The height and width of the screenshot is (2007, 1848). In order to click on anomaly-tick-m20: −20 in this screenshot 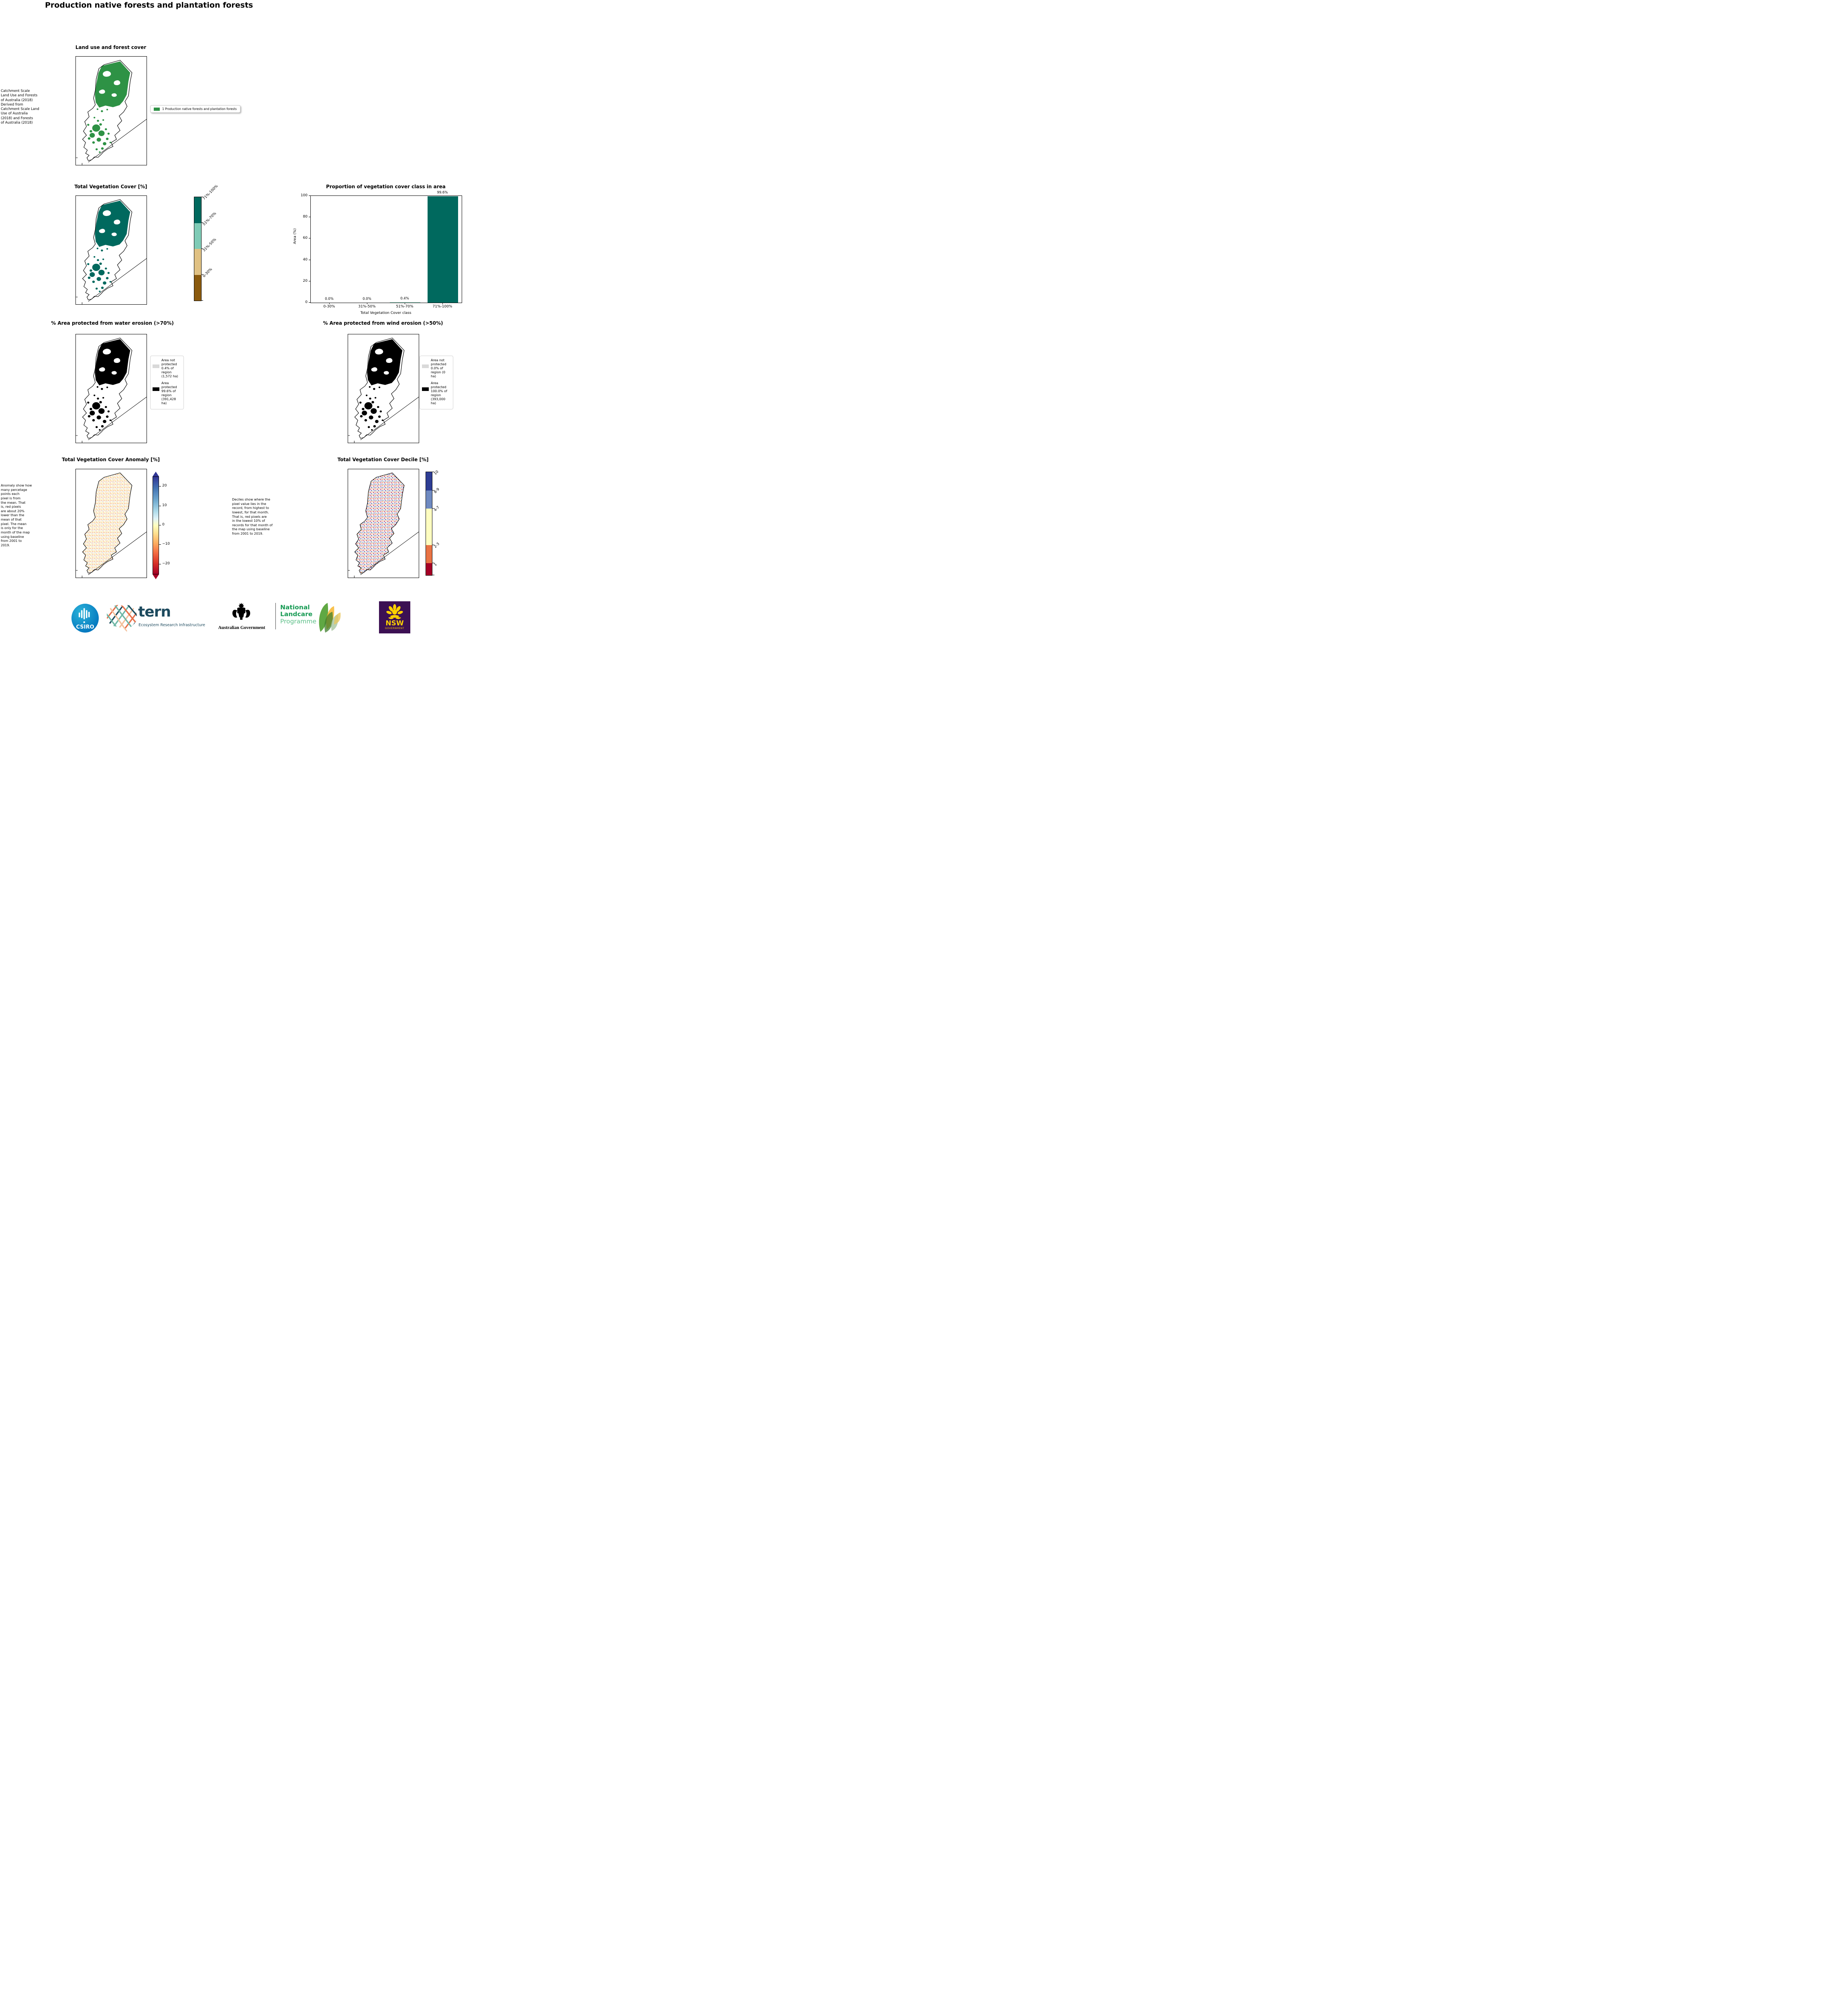, I will do `click(166, 564)`.